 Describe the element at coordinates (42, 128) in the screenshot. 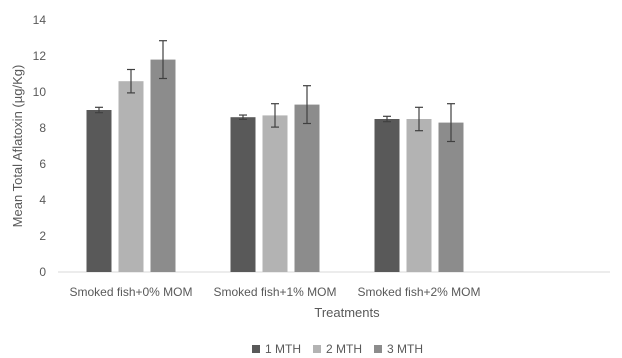

I see `y-tick-label: 8` at that location.